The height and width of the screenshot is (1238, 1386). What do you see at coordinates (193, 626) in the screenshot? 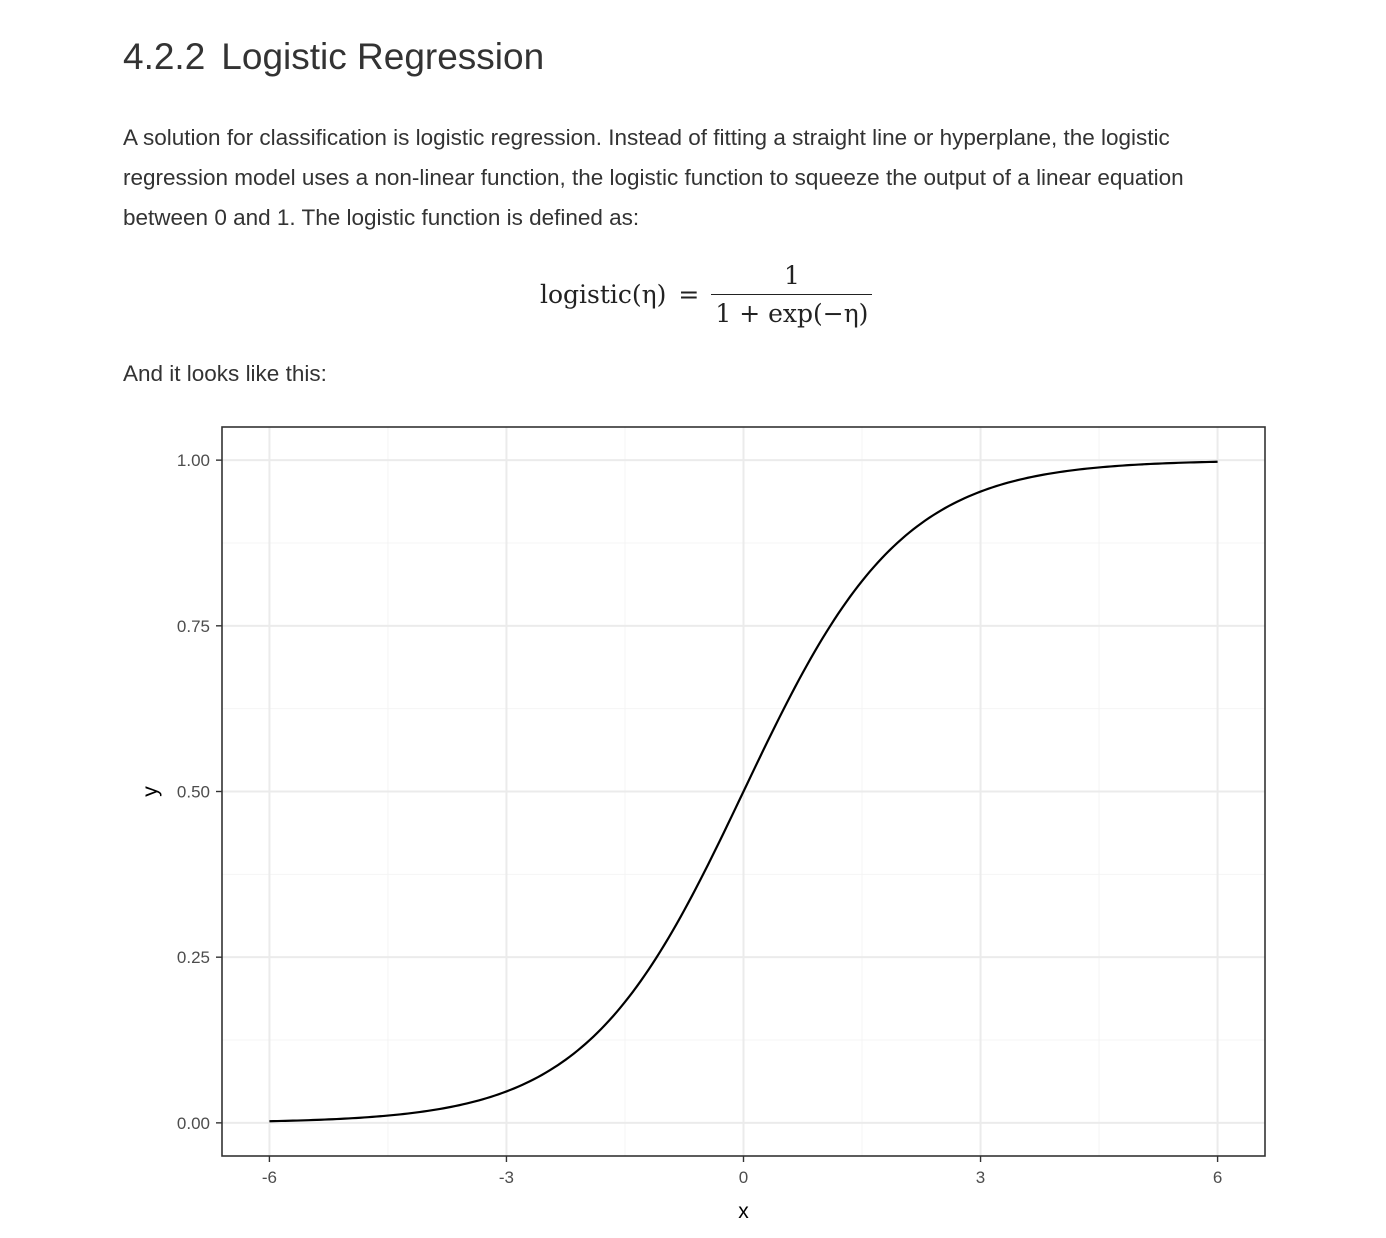
I see `y-tick-label: 0.75` at bounding box center [193, 626].